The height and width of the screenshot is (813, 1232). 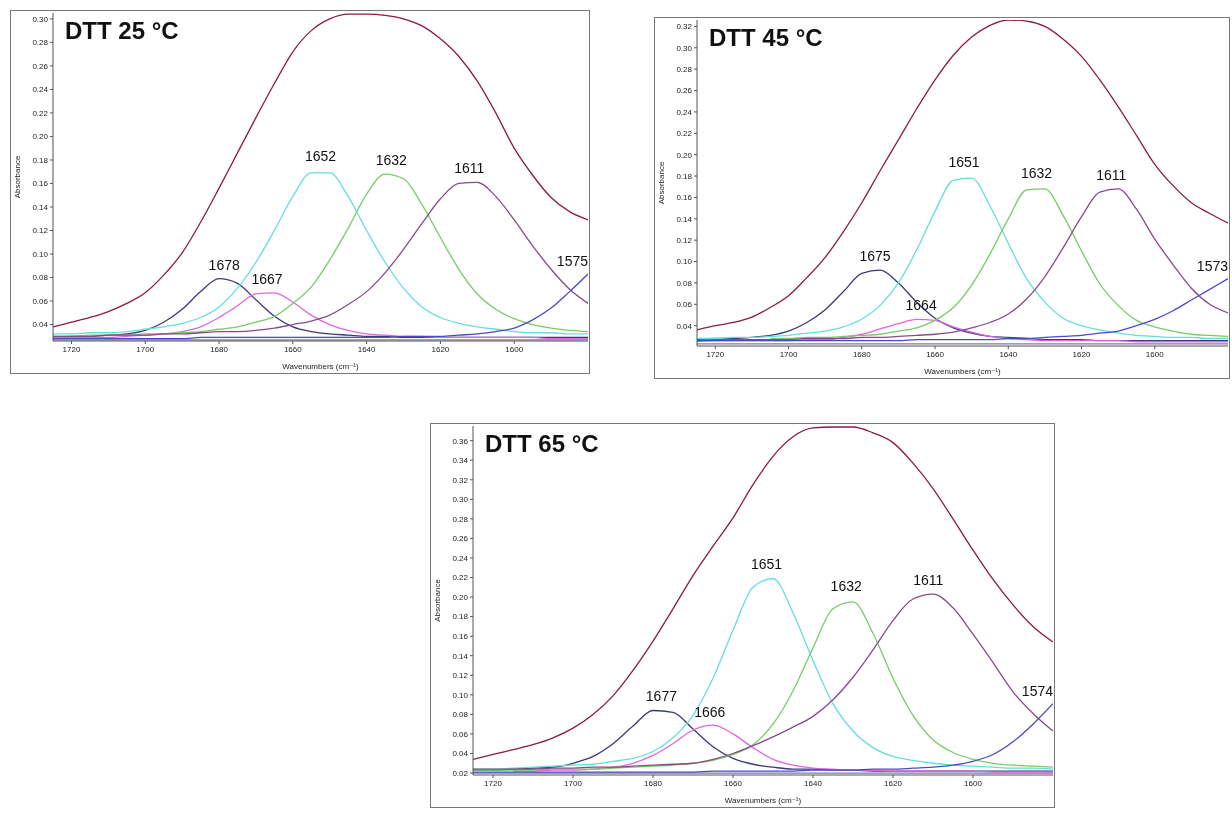 What do you see at coordinates (460, 461) in the screenshot?
I see `y-tick-label: 0.34` at bounding box center [460, 461].